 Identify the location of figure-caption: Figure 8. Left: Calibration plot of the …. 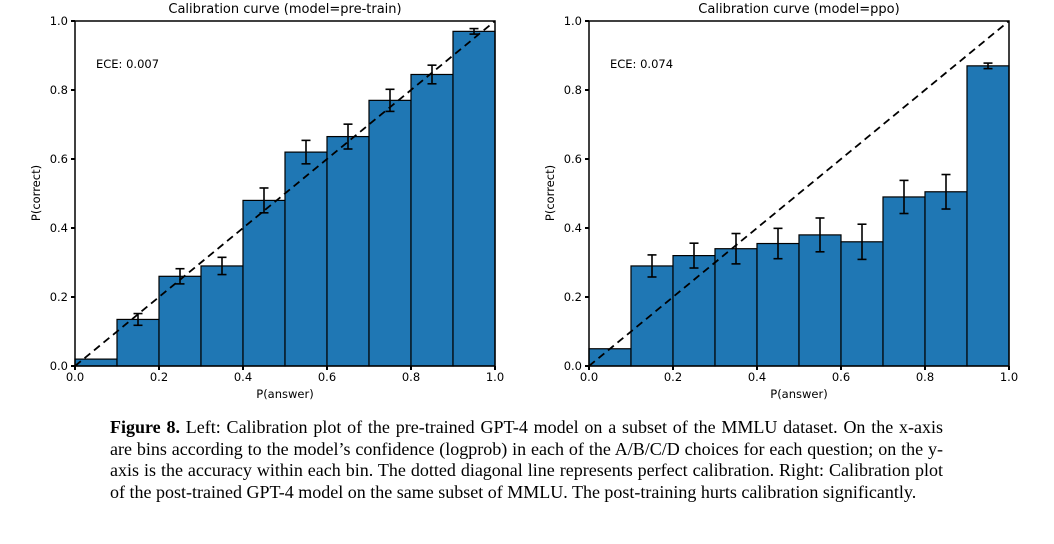
(526, 460).